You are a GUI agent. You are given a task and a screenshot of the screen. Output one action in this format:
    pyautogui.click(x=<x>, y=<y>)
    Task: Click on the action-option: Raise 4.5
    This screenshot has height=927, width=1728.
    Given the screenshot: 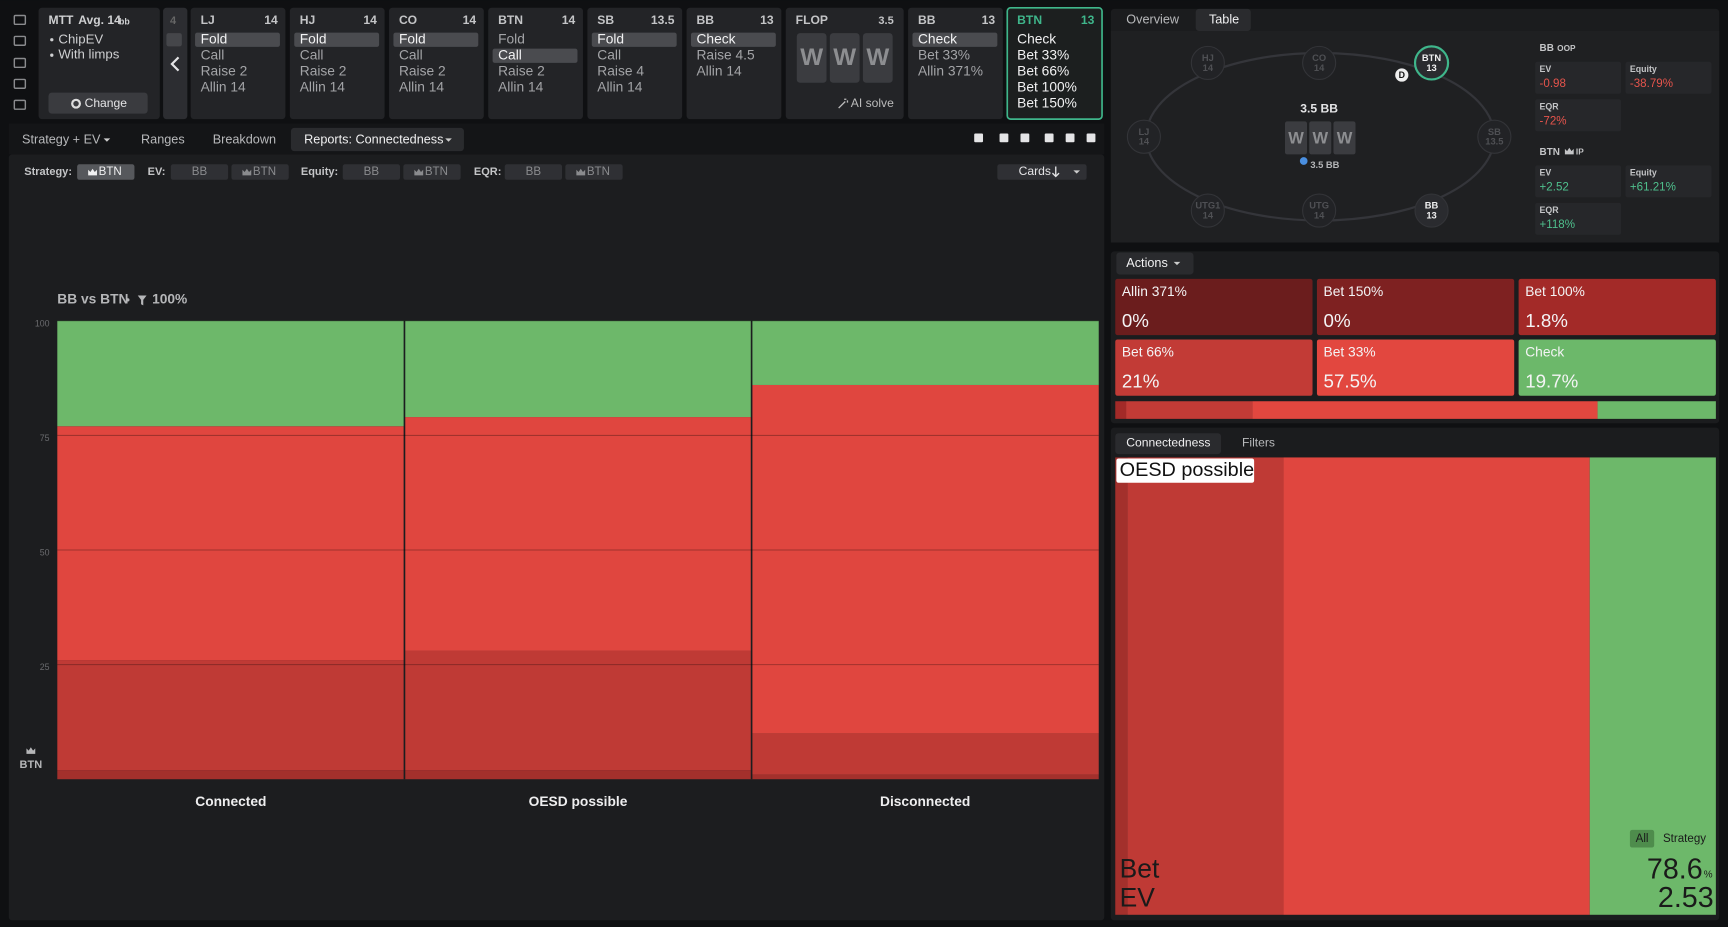 What is the action you would take?
    pyautogui.click(x=725, y=54)
    